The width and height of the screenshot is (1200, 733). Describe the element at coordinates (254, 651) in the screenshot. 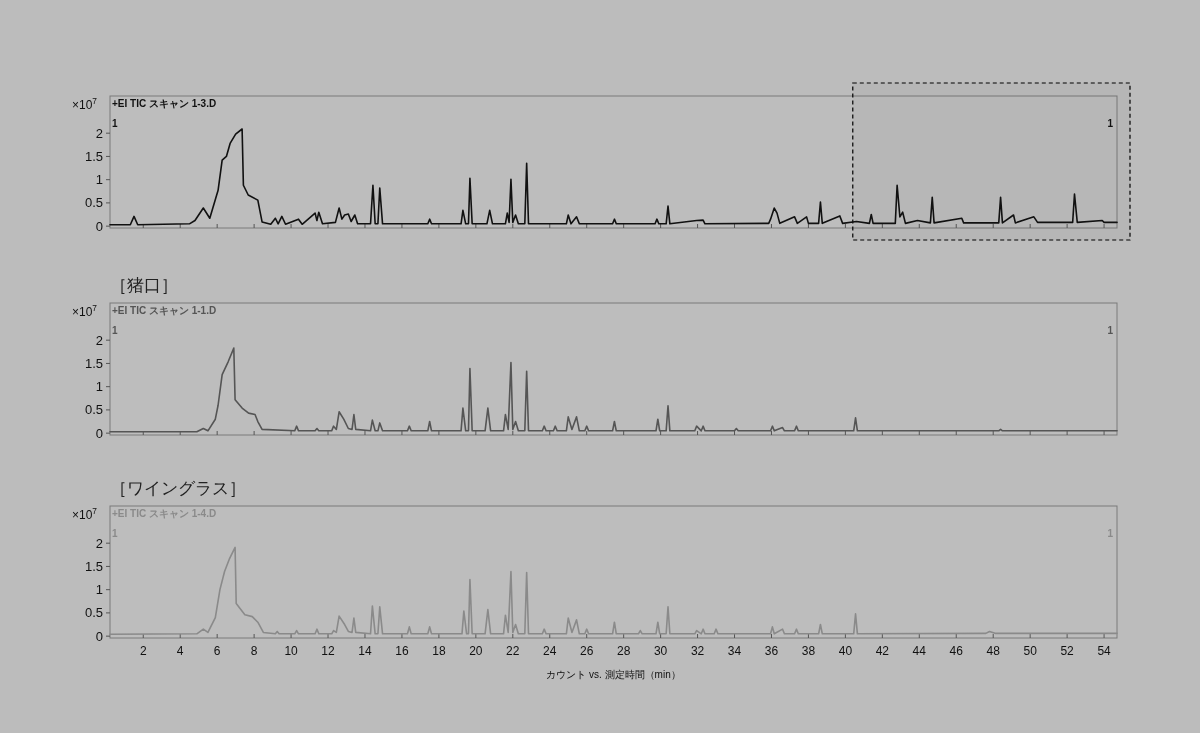

I see `x-tick-label: 8` at that location.